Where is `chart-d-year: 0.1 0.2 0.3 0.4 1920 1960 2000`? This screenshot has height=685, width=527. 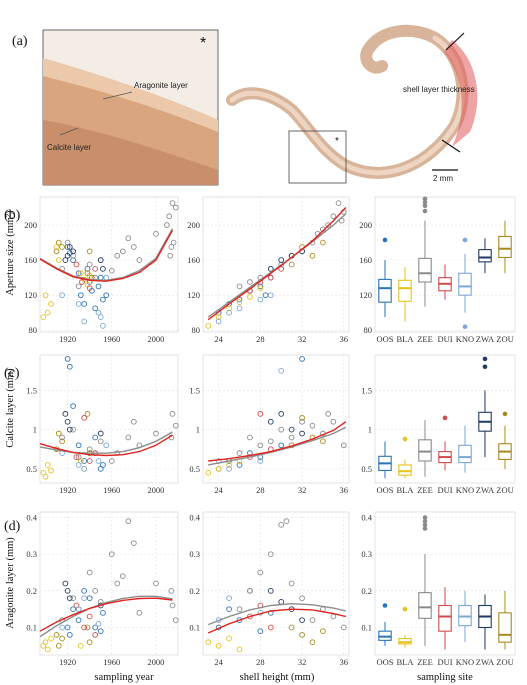 chart-d-year: 0.1 0.2 0.3 0.4 1920 1960 2000 is located at coordinates (102, 589).